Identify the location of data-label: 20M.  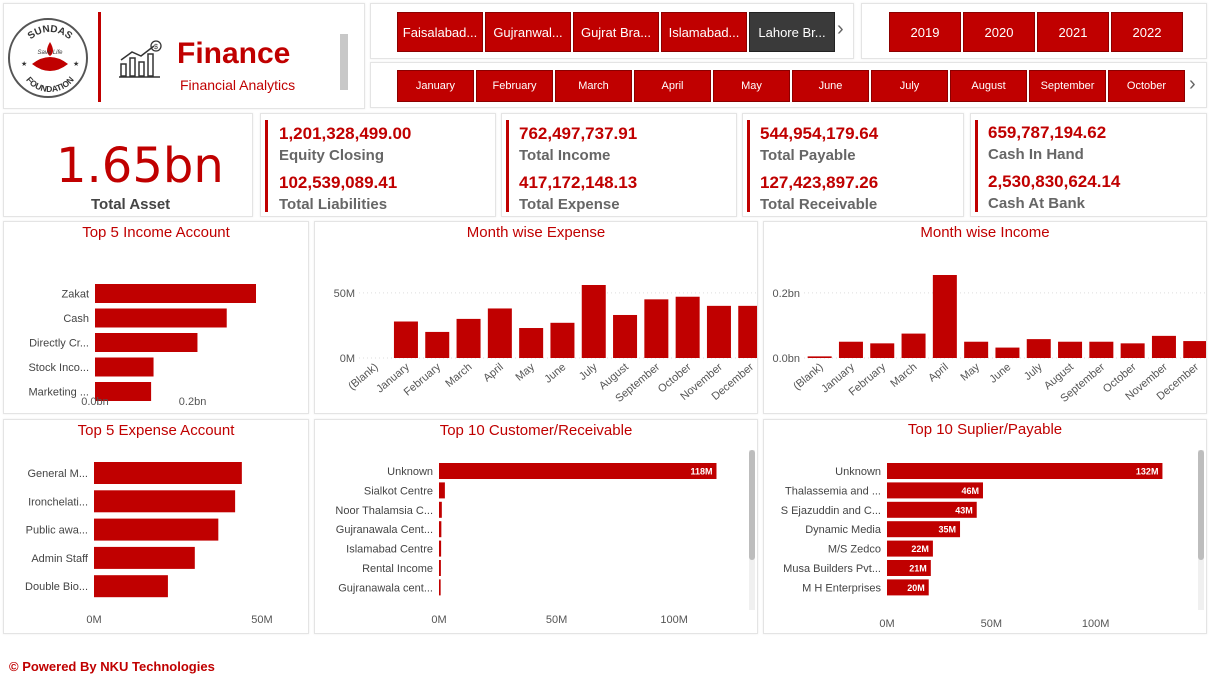
(916, 588).